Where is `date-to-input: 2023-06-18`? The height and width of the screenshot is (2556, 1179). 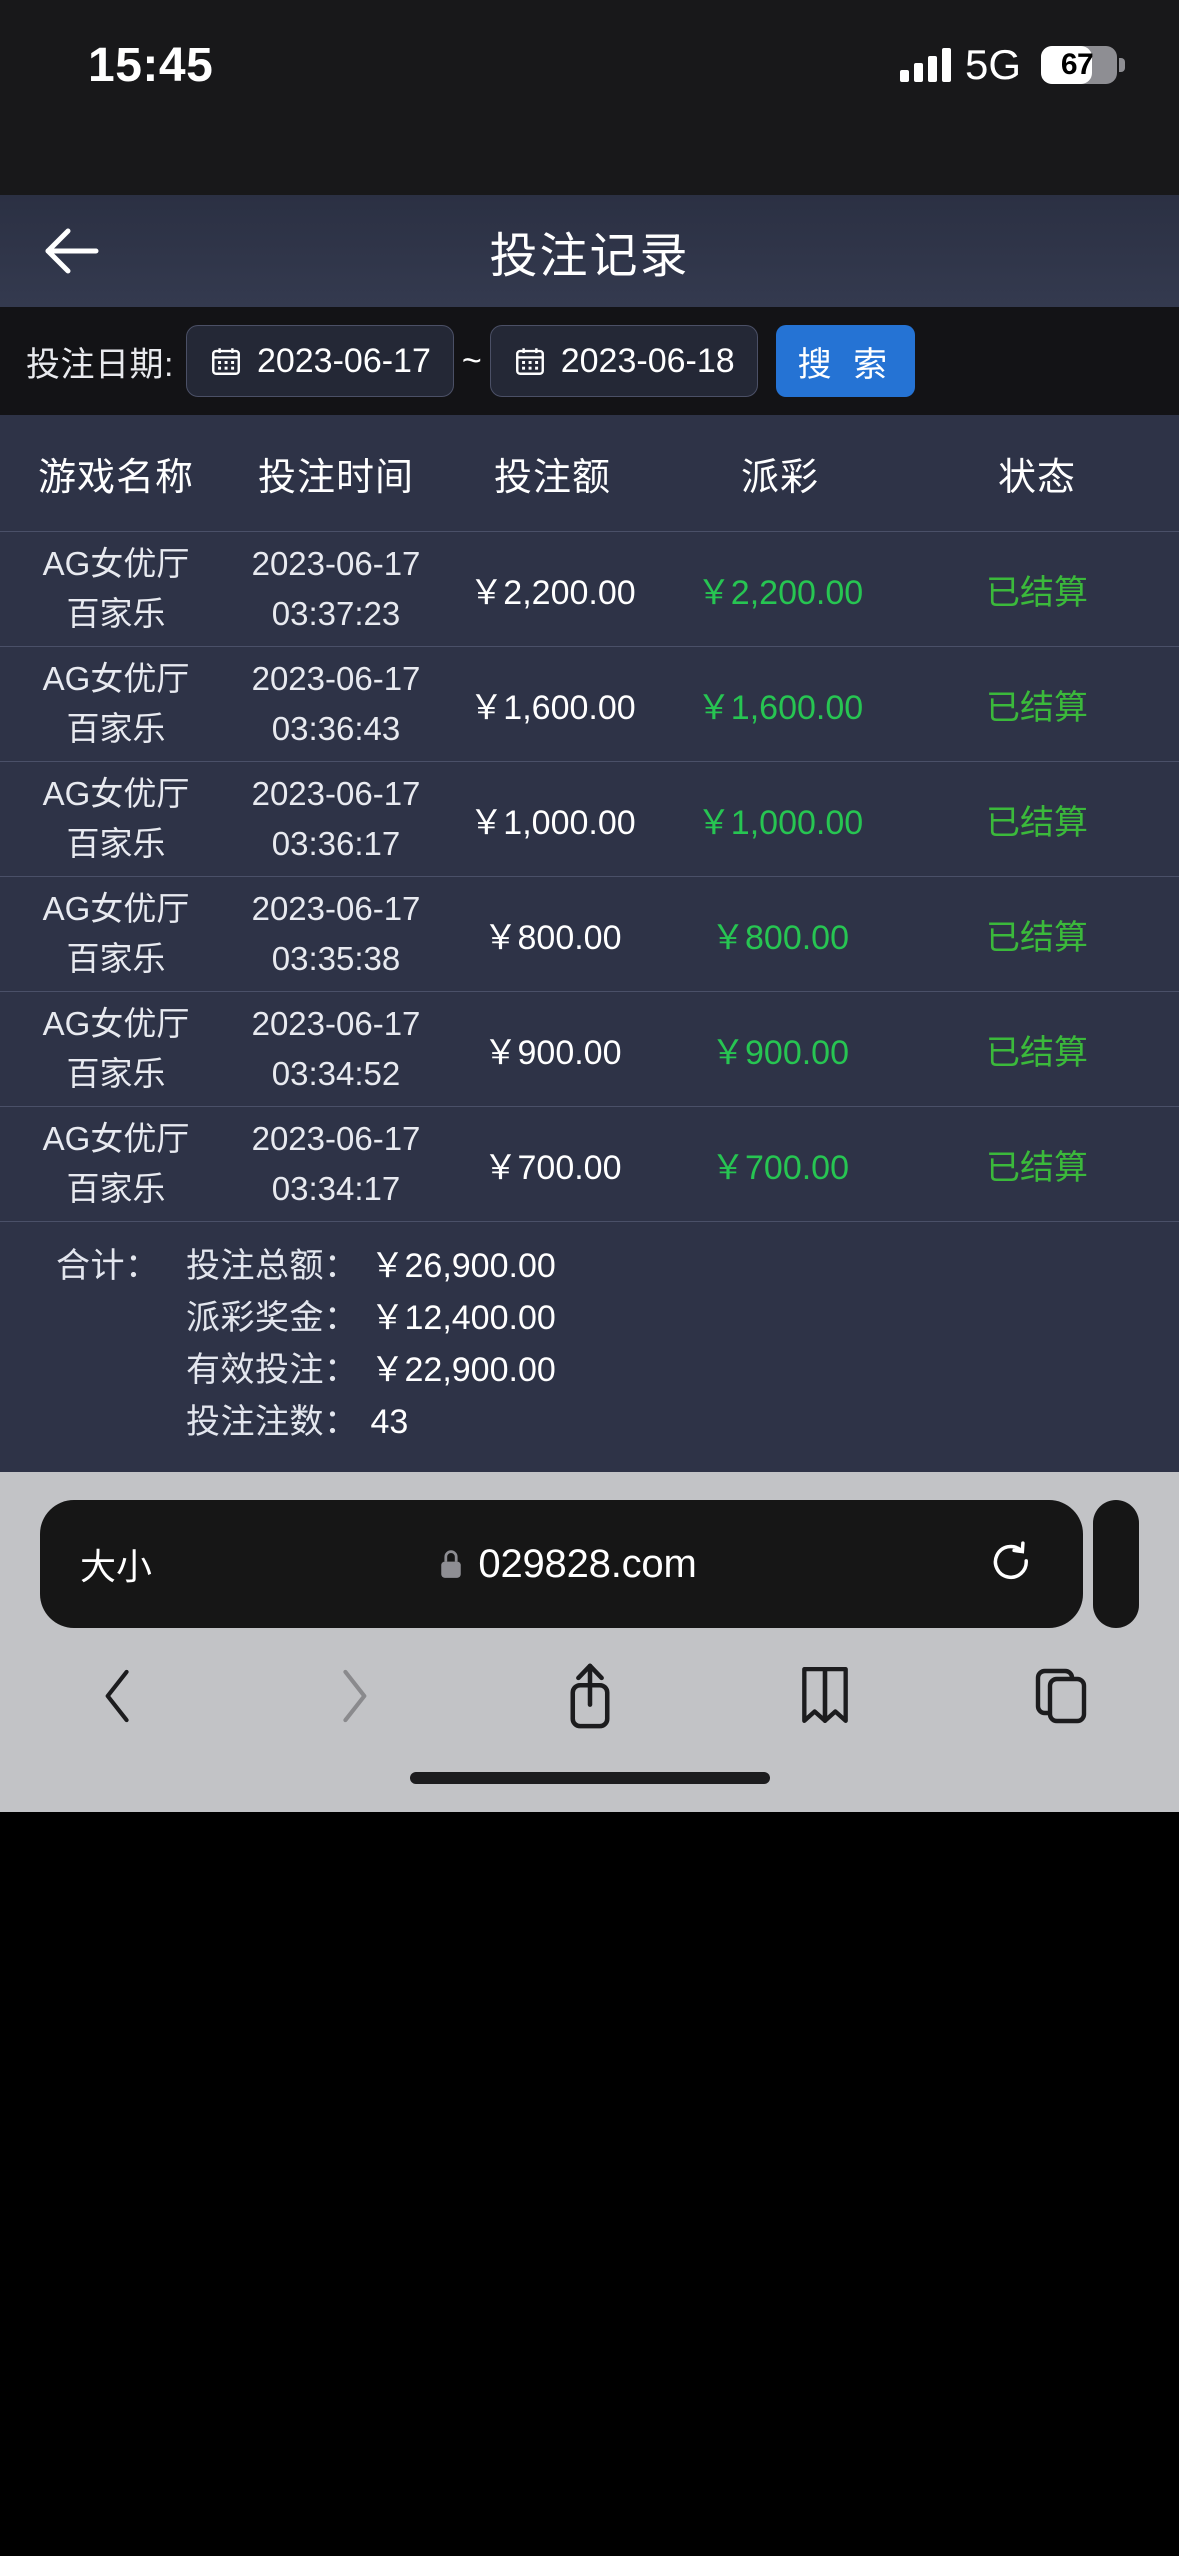 date-to-input: 2023-06-18 is located at coordinates (623, 361).